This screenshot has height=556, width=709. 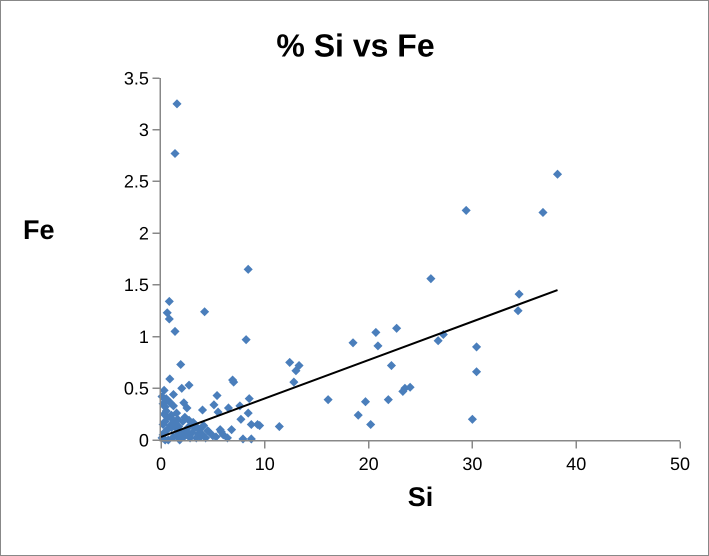 I want to click on y-axis-title: Fe, so click(x=39, y=230).